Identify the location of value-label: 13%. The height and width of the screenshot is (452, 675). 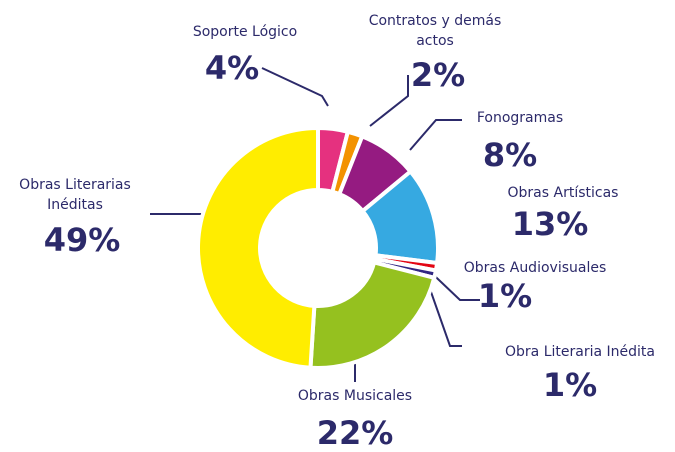
(550, 224).